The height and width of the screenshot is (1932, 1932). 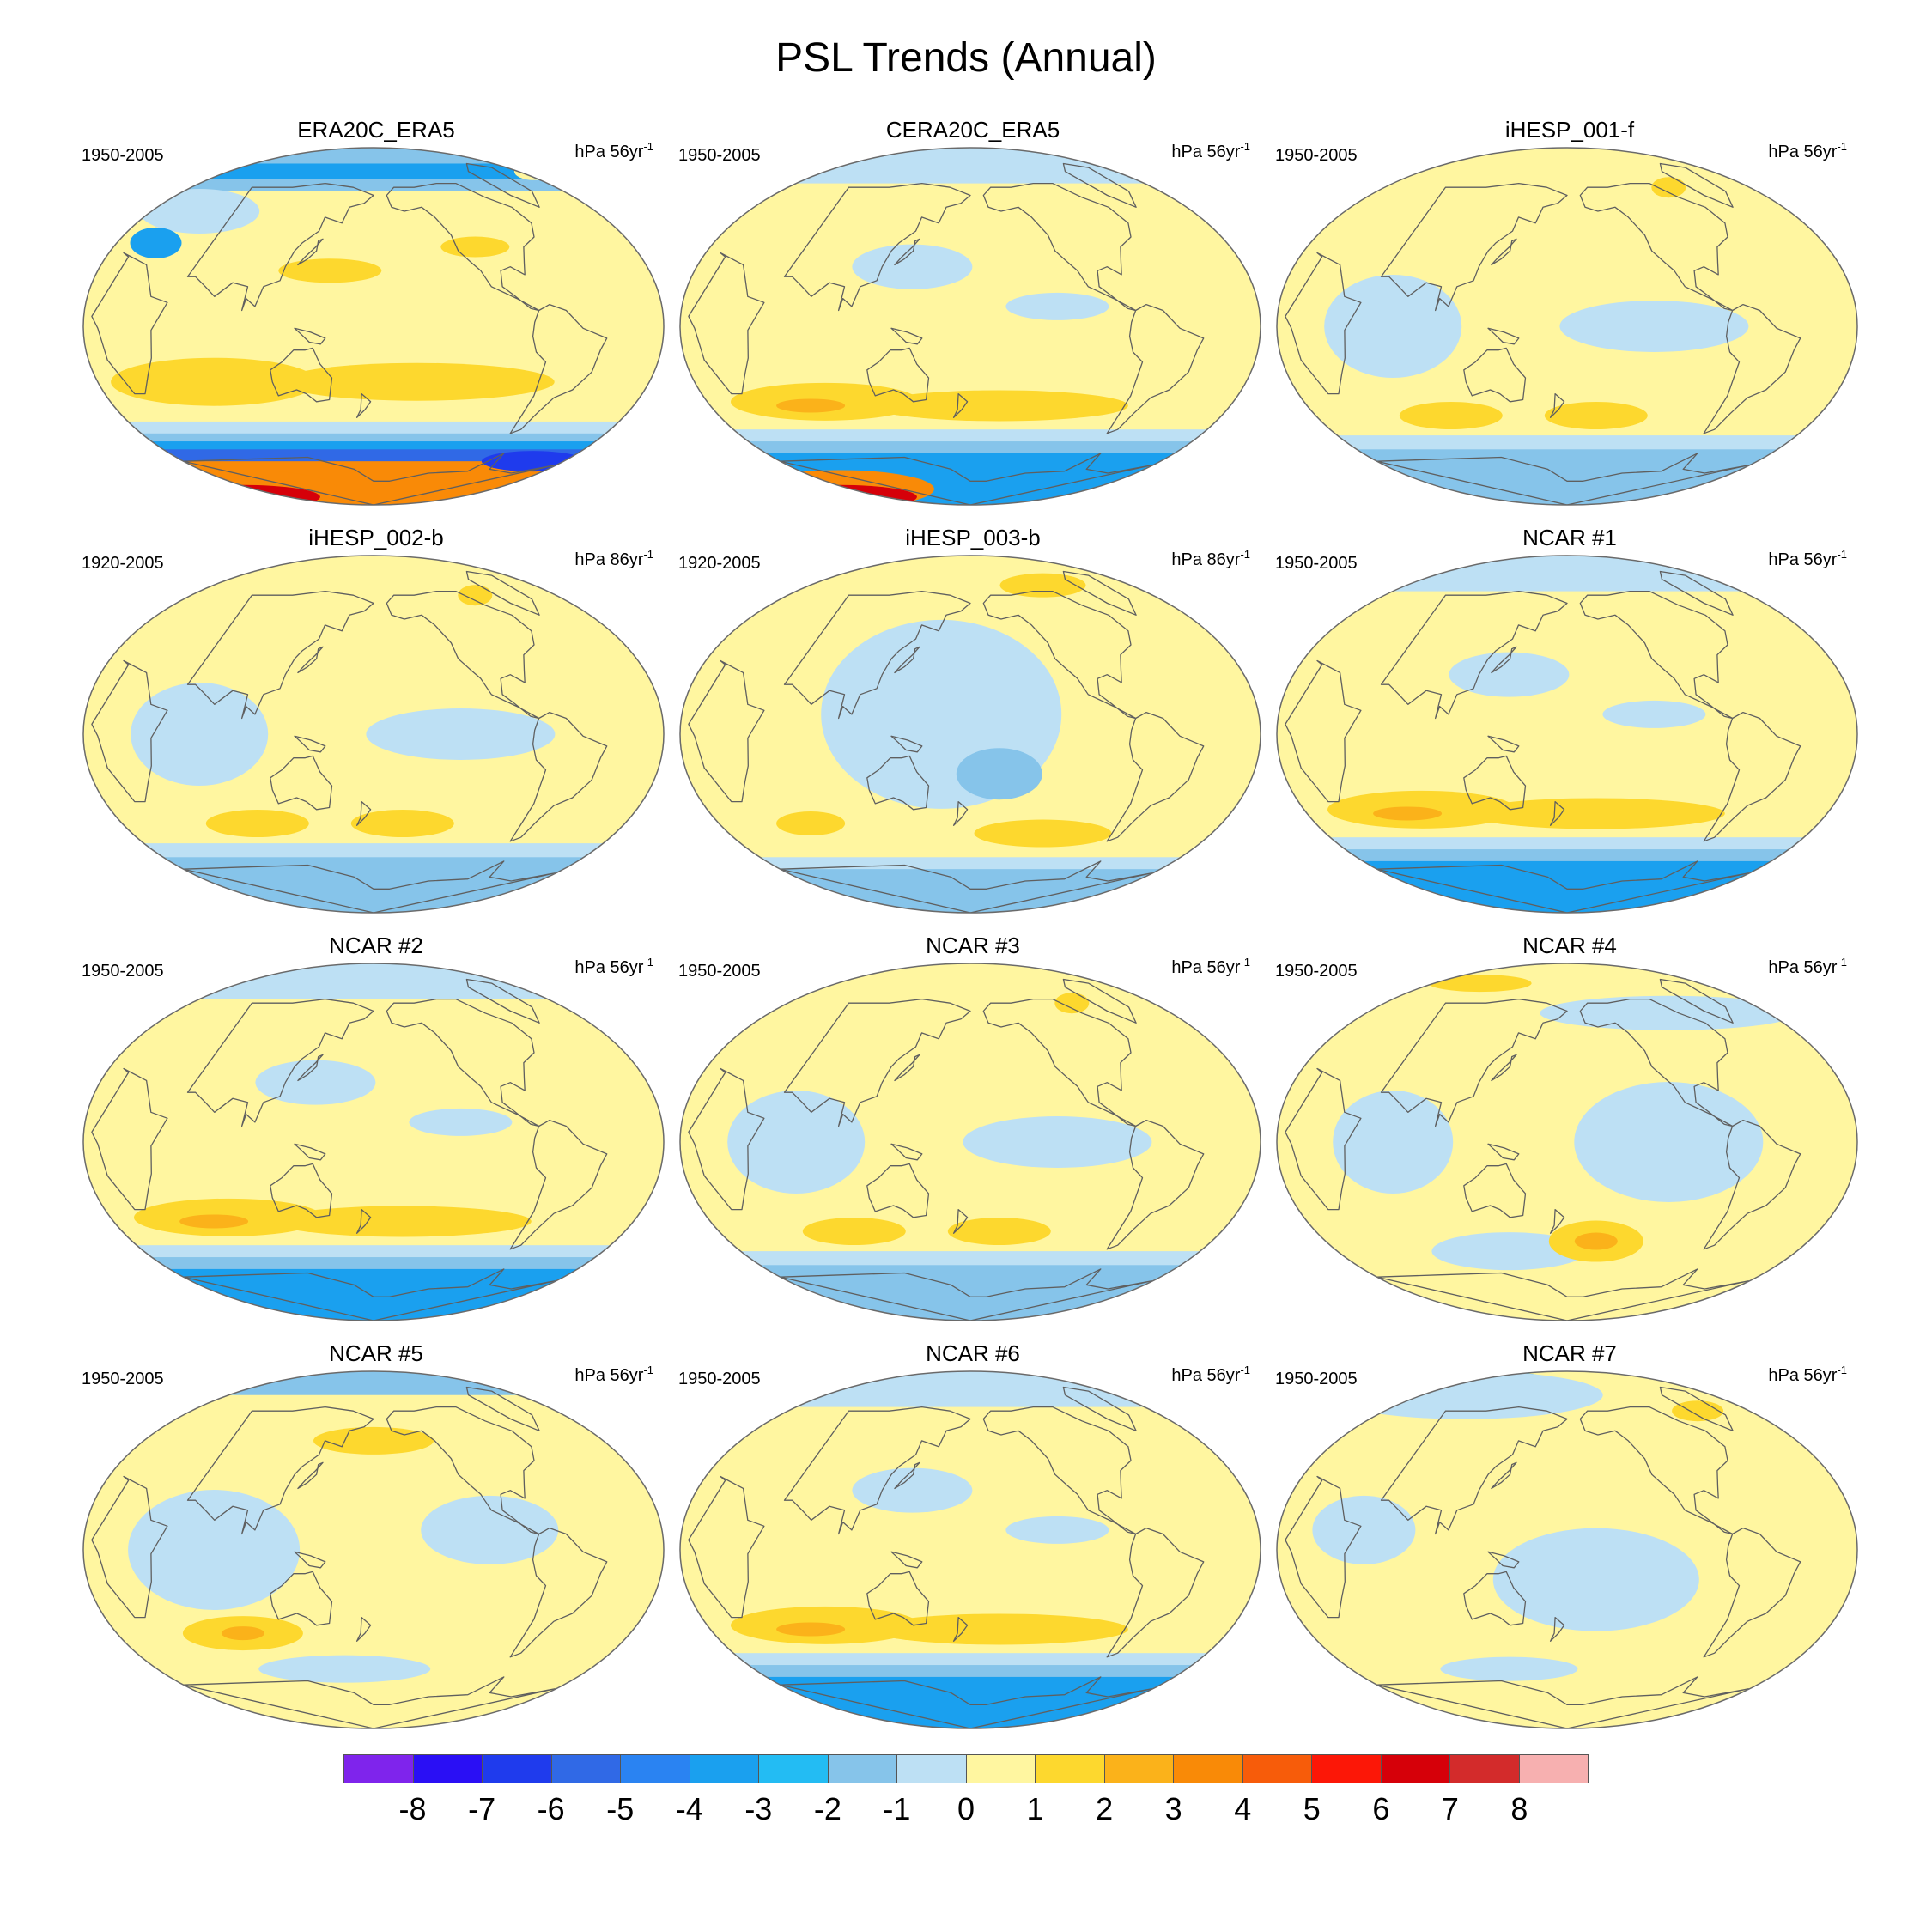 What do you see at coordinates (1569, 130) in the screenshot?
I see `panel-title: iHESP_001-f` at bounding box center [1569, 130].